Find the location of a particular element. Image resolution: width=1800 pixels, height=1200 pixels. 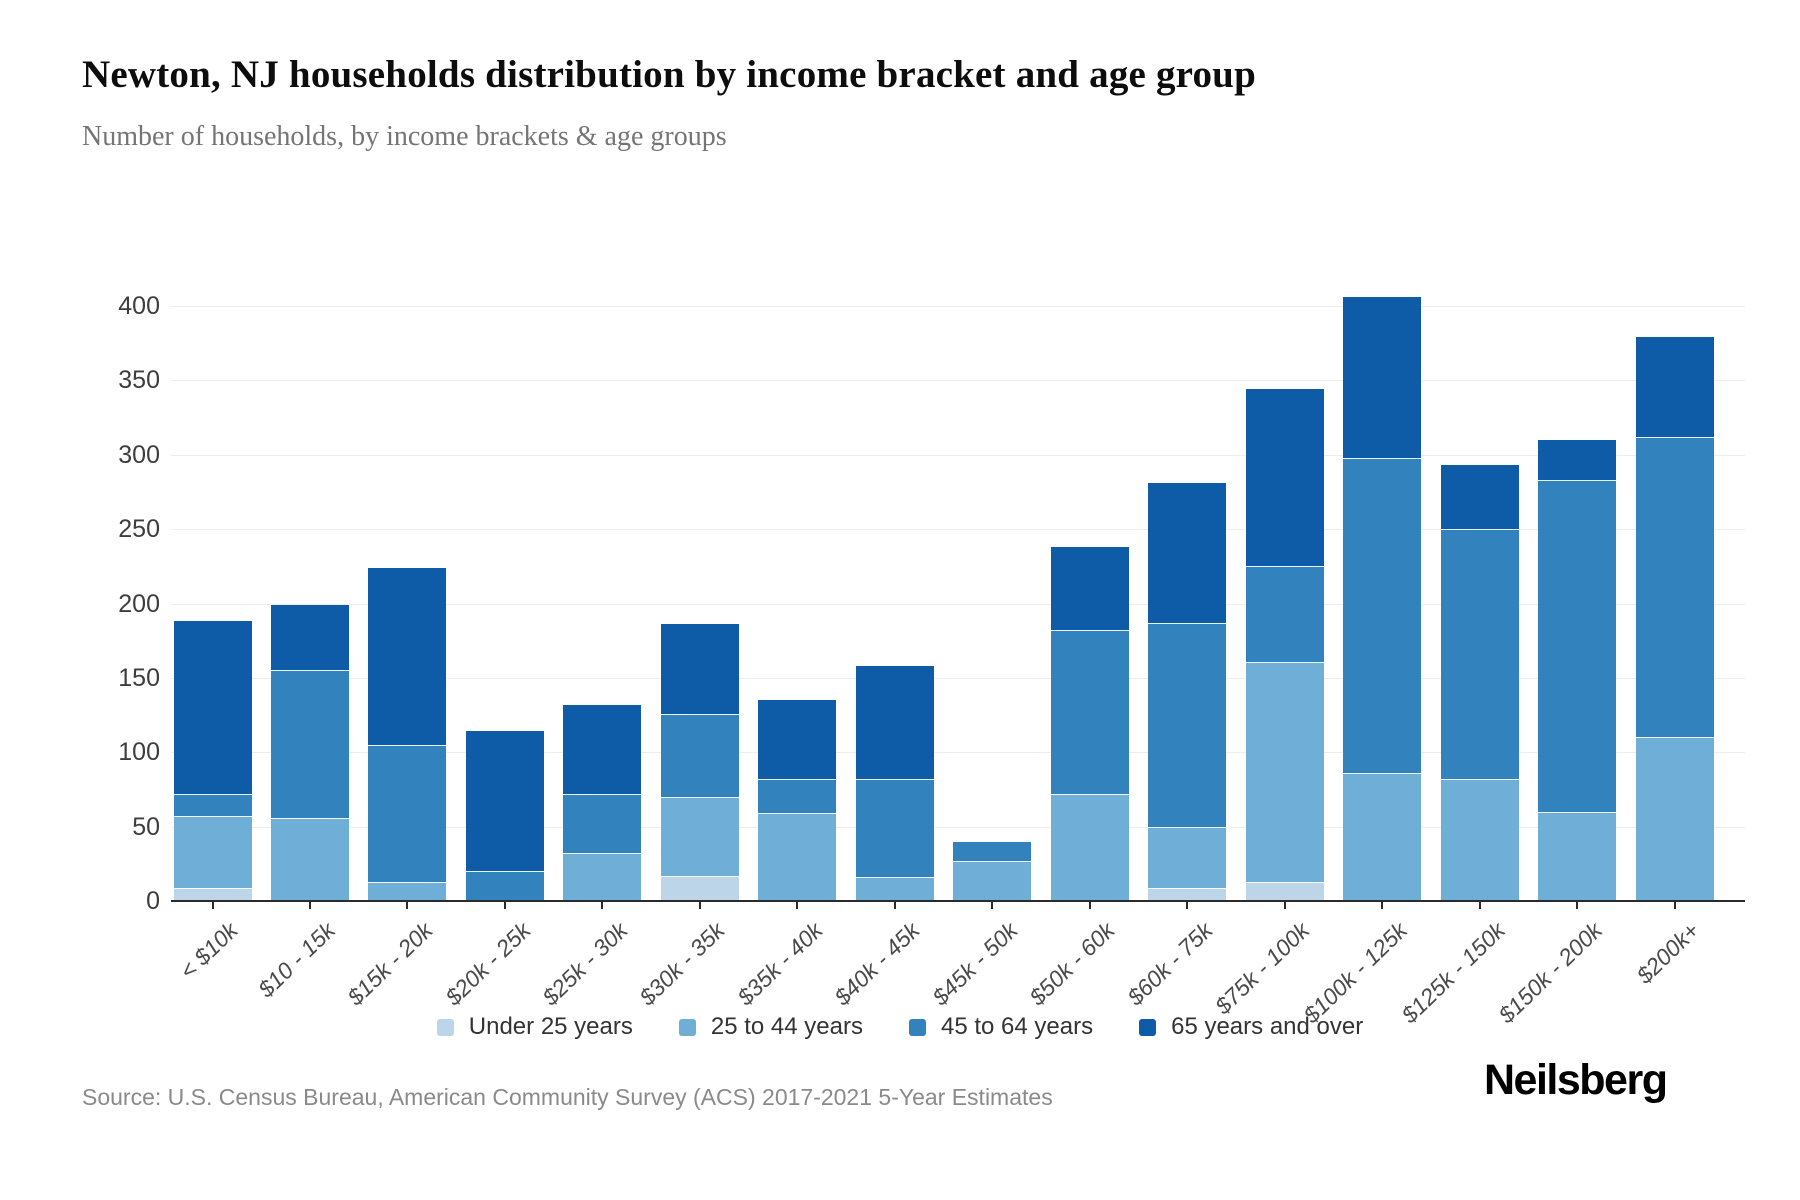

x-axis-category-label: $20k - 25k is located at coordinates (487, 964).